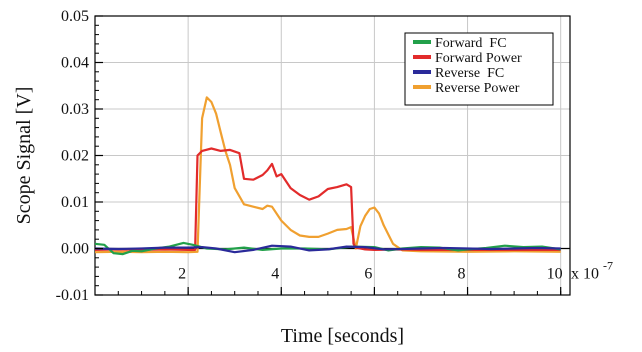 This screenshot has height=352, width=642. What do you see at coordinates (24, 156) in the screenshot?
I see `y-axis-title: Scope Signal [V]` at bounding box center [24, 156].